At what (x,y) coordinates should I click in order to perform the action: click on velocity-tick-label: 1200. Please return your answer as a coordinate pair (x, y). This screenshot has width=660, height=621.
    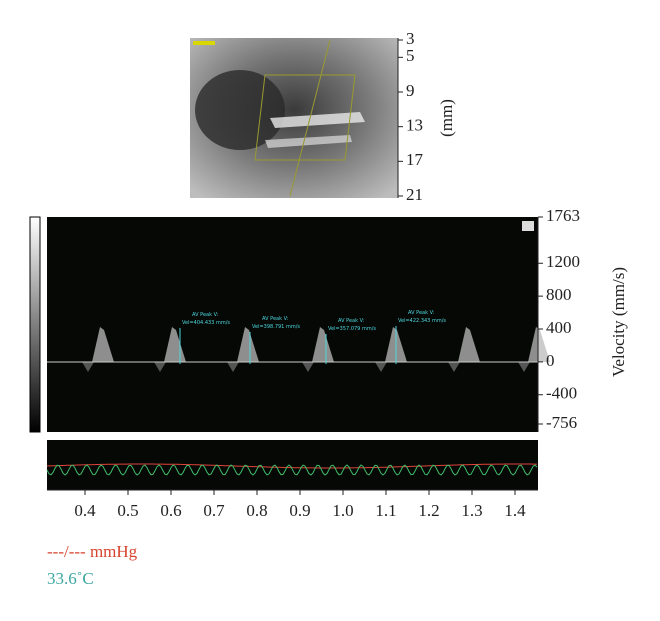
    Looking at the image, I should click on (563, 261).